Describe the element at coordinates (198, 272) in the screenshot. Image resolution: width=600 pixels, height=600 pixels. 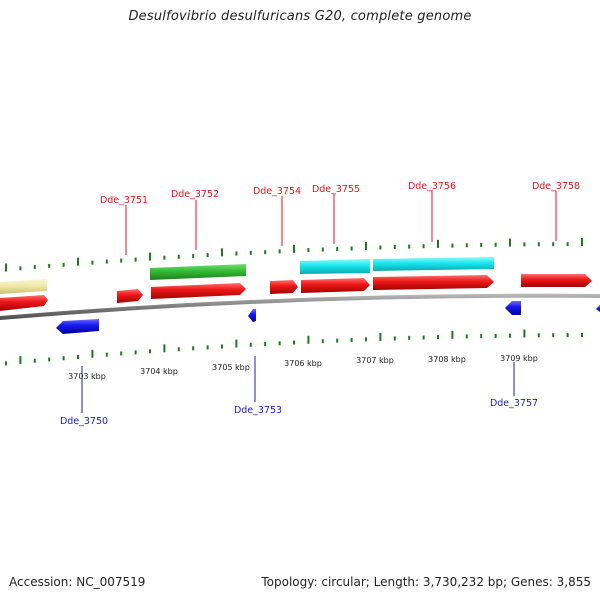
I see `green-track-feature` at that location.